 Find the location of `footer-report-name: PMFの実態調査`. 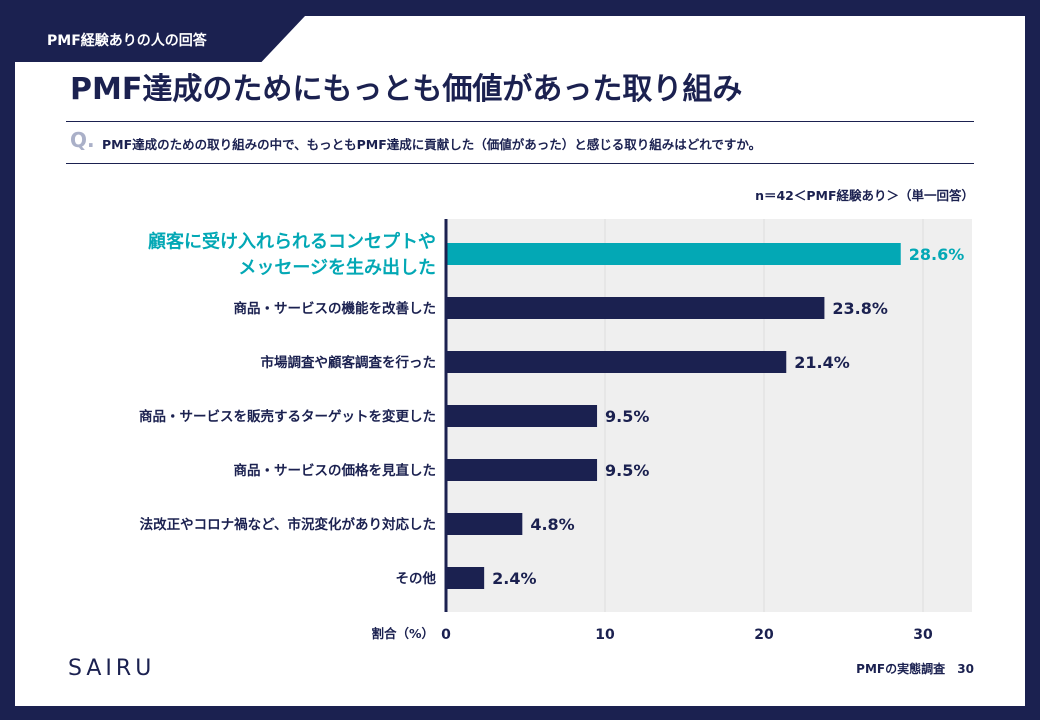

footer-report-name: PMFの実態調査 is located at coordinates (901, 669).